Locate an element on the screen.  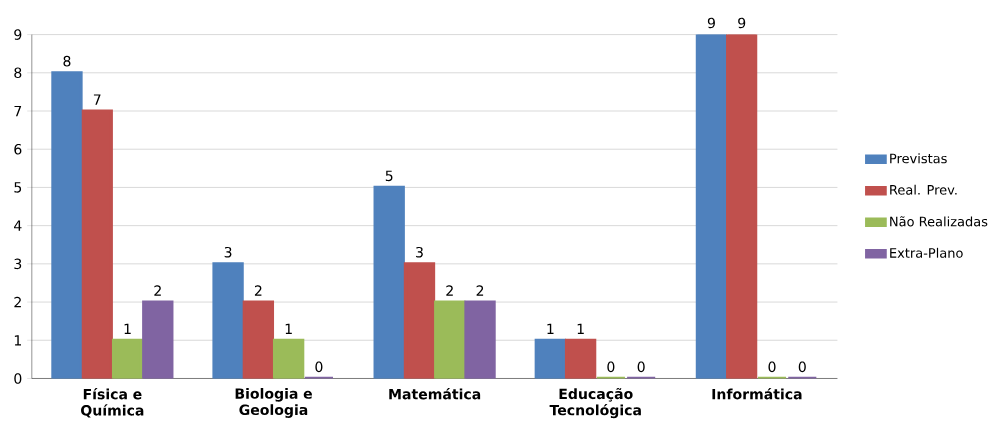
y-tick-label: 7 is located at coordinates (18, 111).